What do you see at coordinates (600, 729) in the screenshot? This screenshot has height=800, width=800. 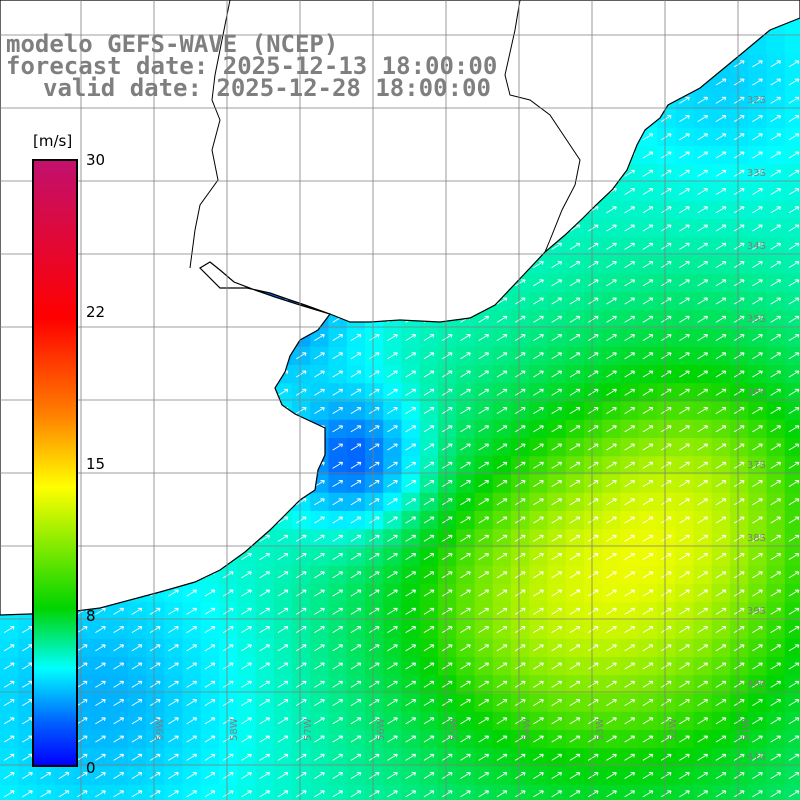 I see `lon-label: 53W` at bounding box center [600, 729].